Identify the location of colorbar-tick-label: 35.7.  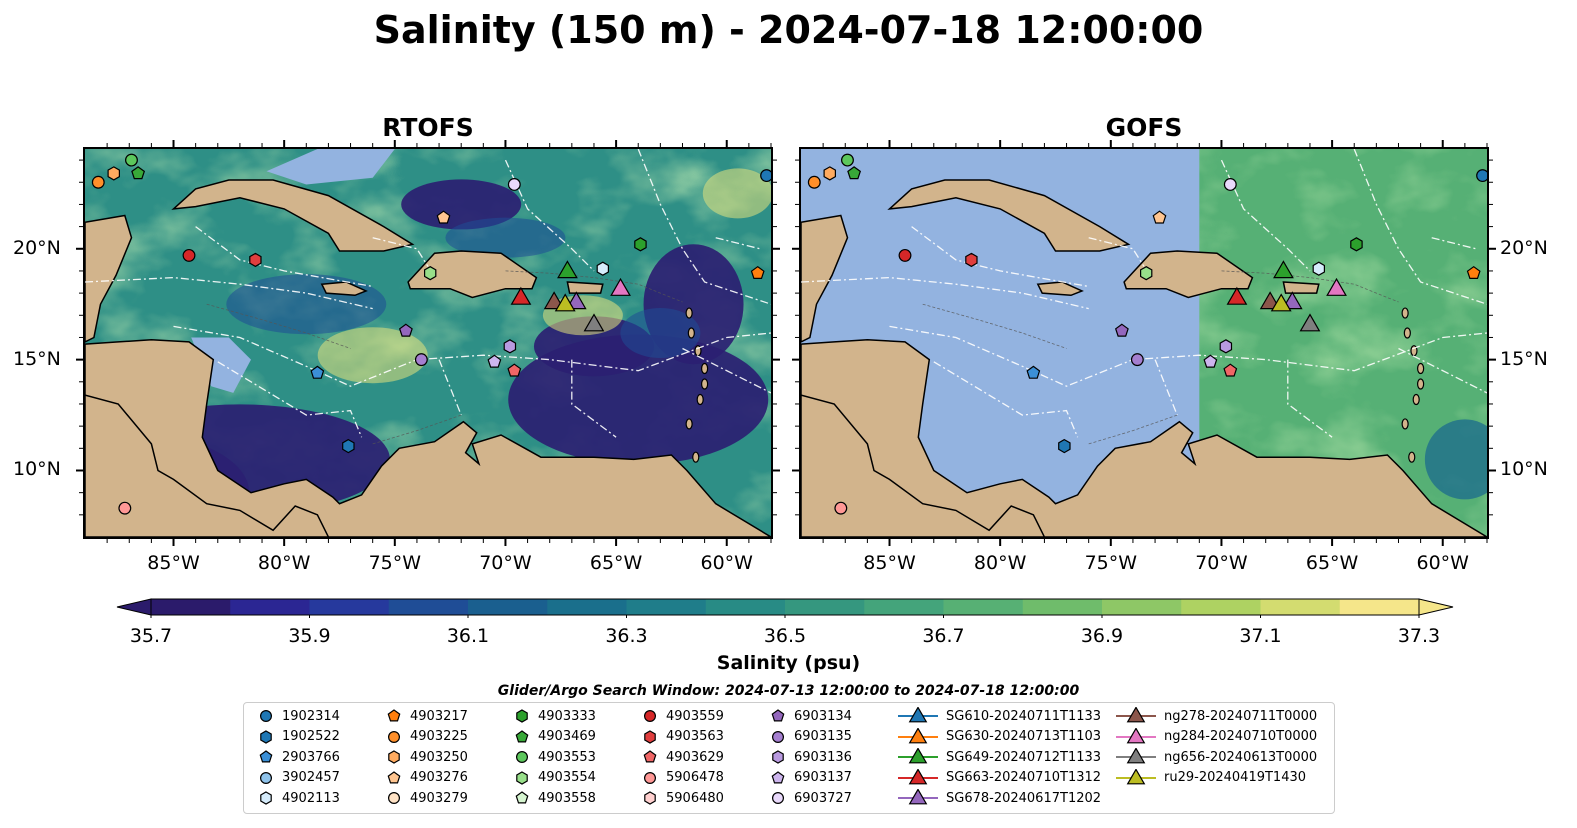
(151, 636).